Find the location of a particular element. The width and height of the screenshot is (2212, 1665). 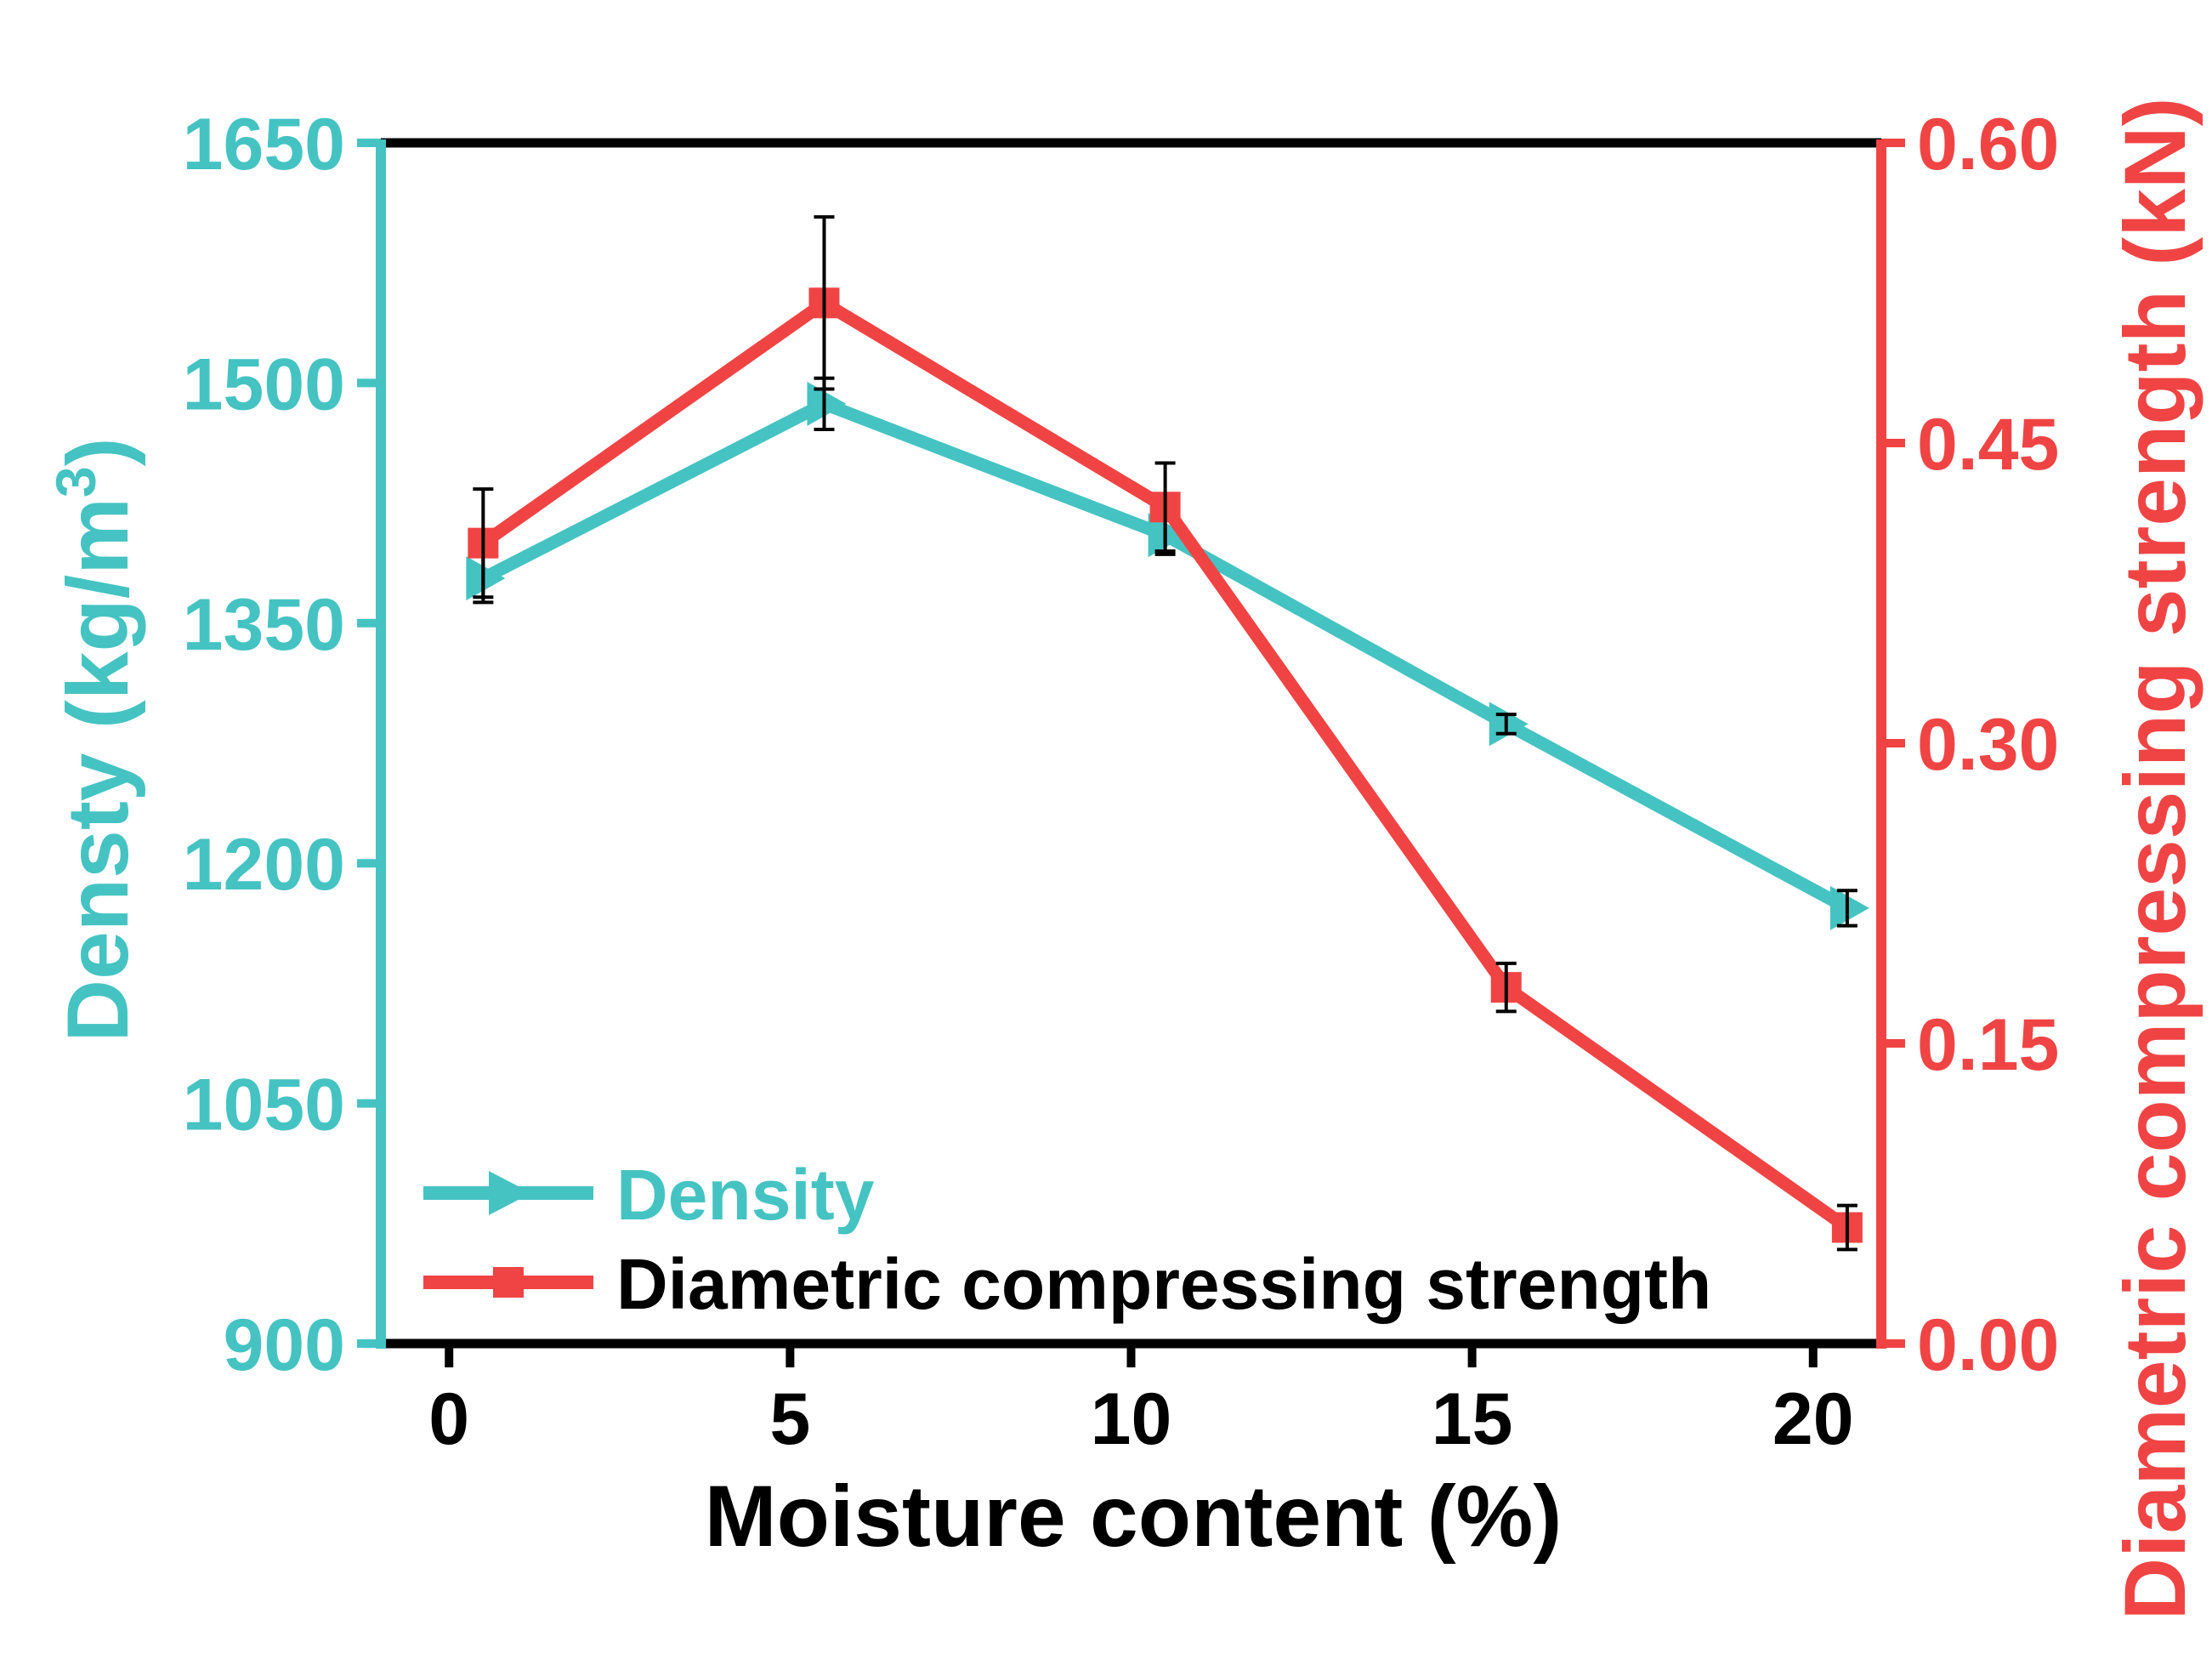

y-right-tick-label: 0.00 is located at coordinates (1988, 1345).